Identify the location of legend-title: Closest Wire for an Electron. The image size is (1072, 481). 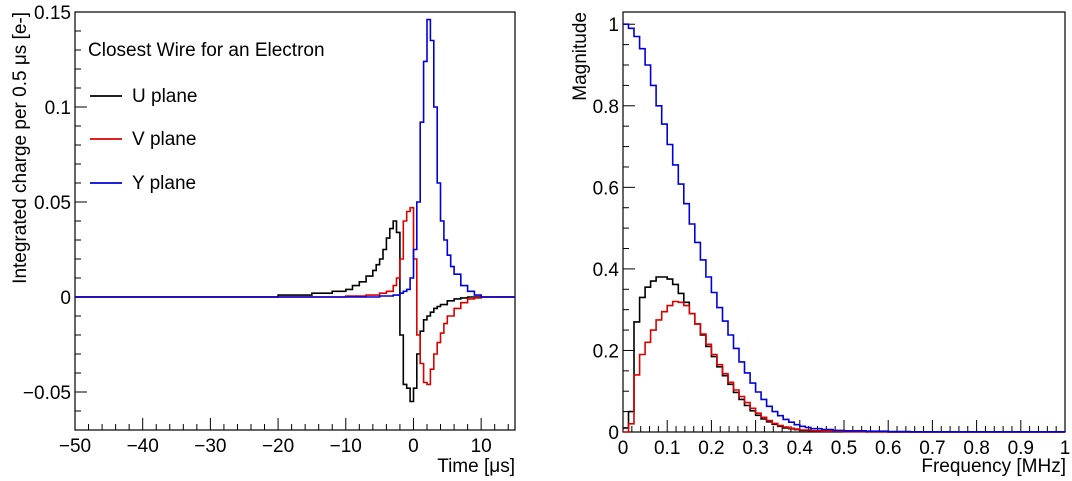
(206, 50).